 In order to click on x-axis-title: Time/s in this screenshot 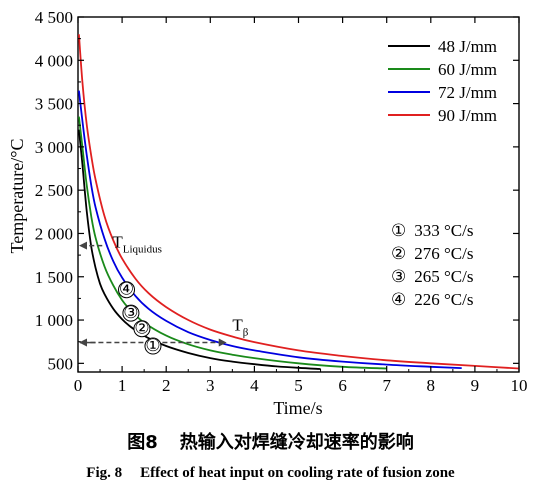, I will do `click(297, 408)`.